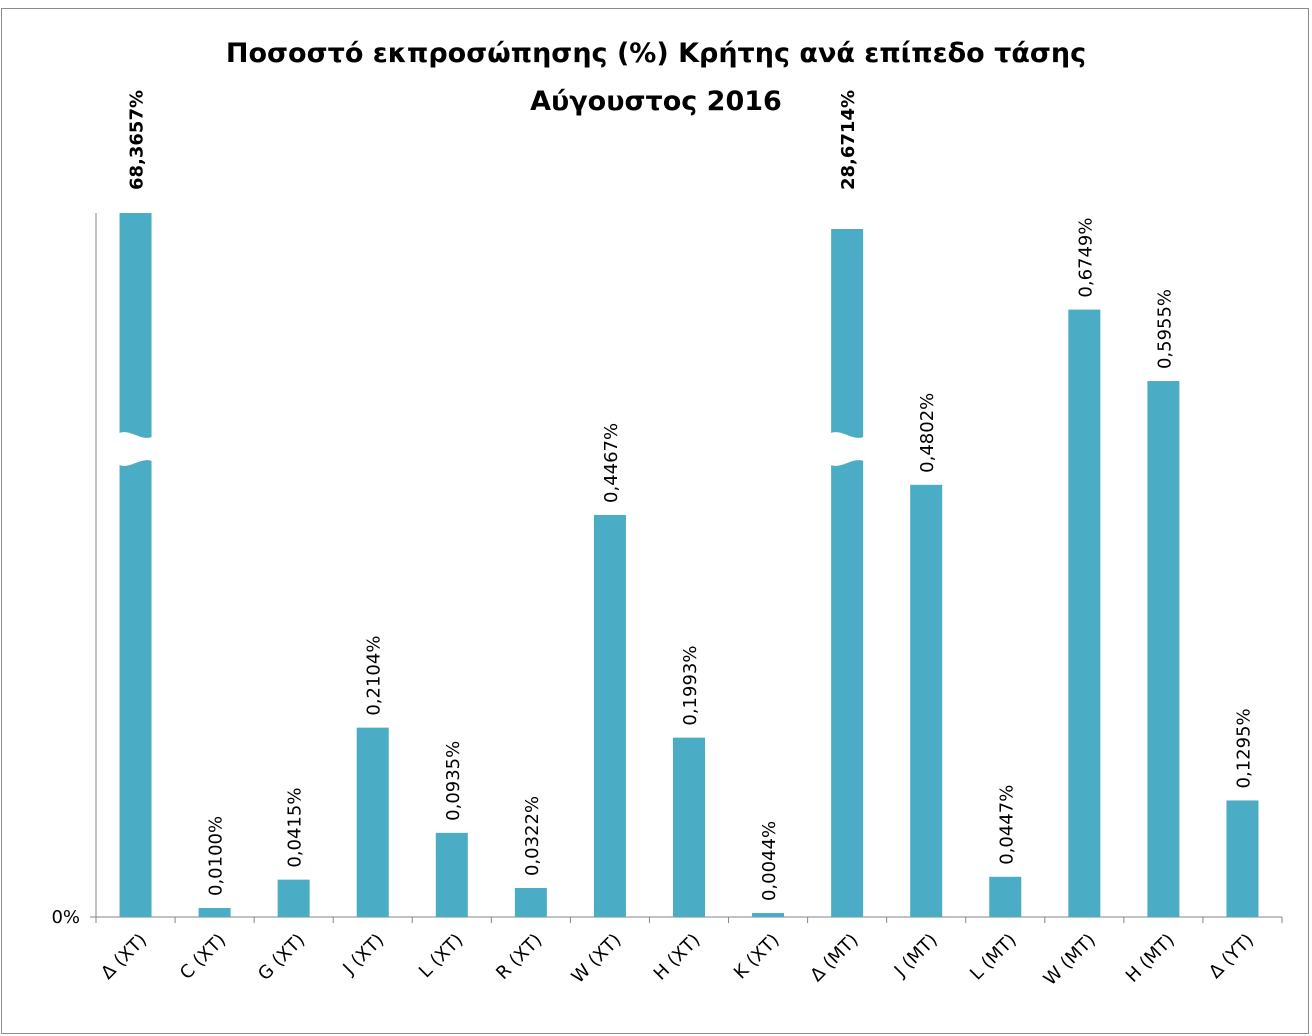  What do you see at coordinates (993, 957) in the screenshot?
I see `x-tick-label: L (ΜΤ)` at bounding box center [993, 957].